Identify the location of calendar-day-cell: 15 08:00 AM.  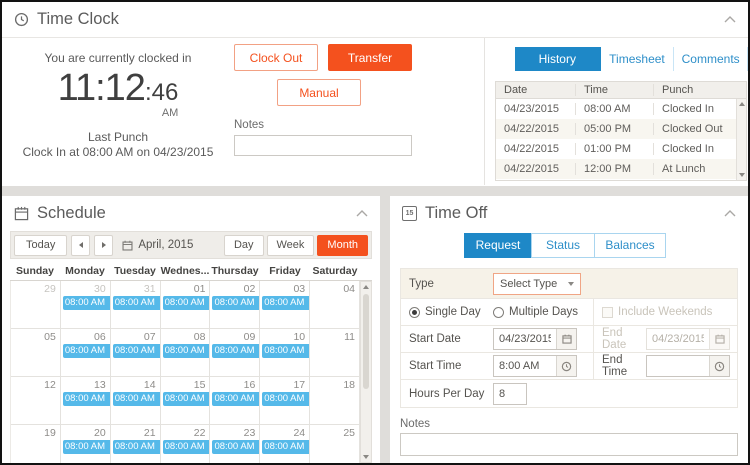
(186, 400).